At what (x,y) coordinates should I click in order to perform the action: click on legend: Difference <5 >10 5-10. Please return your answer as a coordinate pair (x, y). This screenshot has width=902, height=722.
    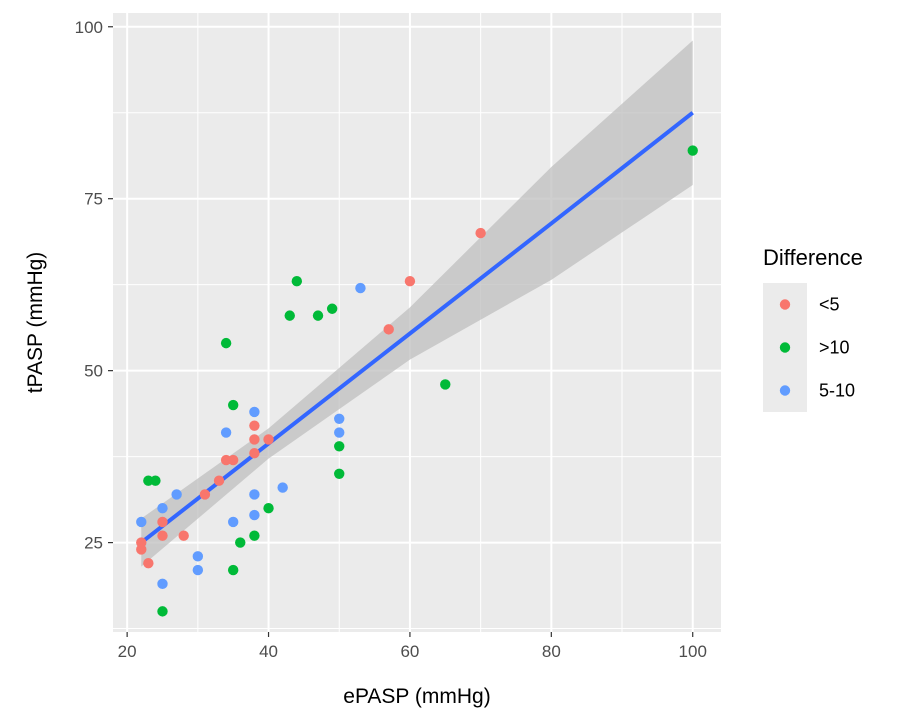
    Looking at the image, I should click on (813, 328).